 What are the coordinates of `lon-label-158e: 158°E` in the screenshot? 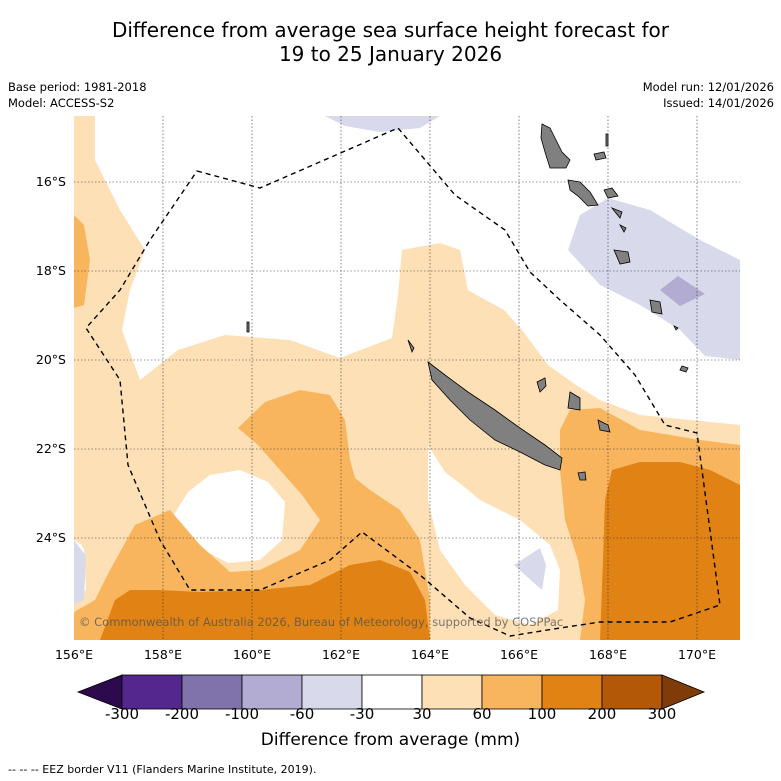 It's located at (162, 654).